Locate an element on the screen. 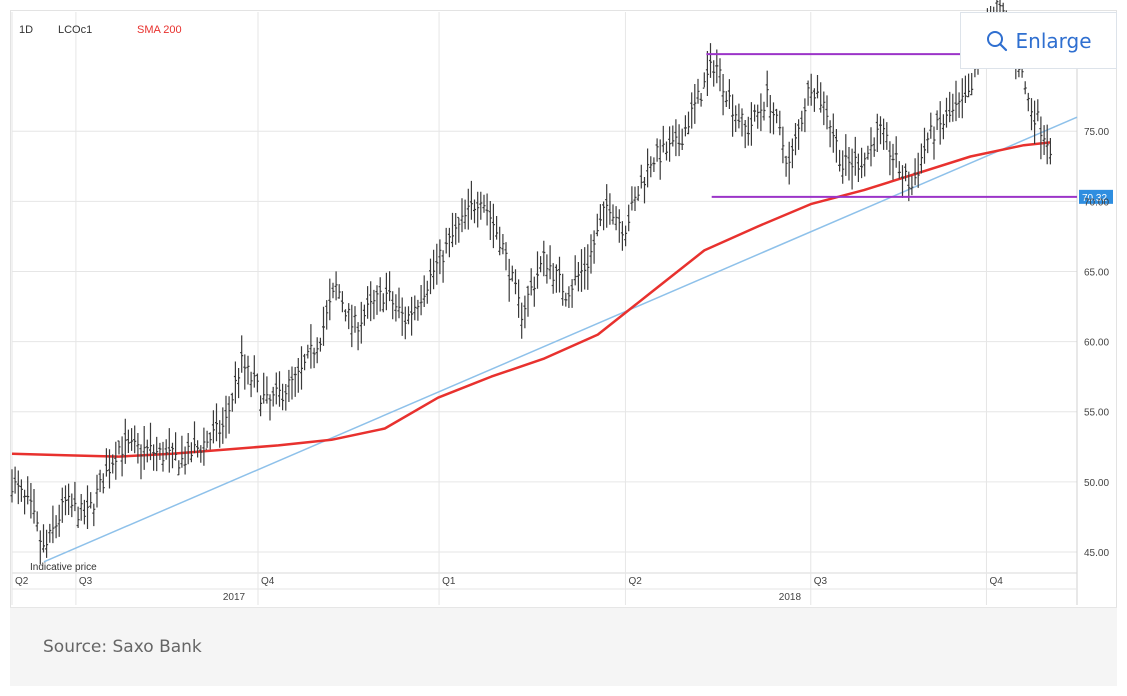  y-tick-label: 70.00 is located at coordinates (1096, 202).